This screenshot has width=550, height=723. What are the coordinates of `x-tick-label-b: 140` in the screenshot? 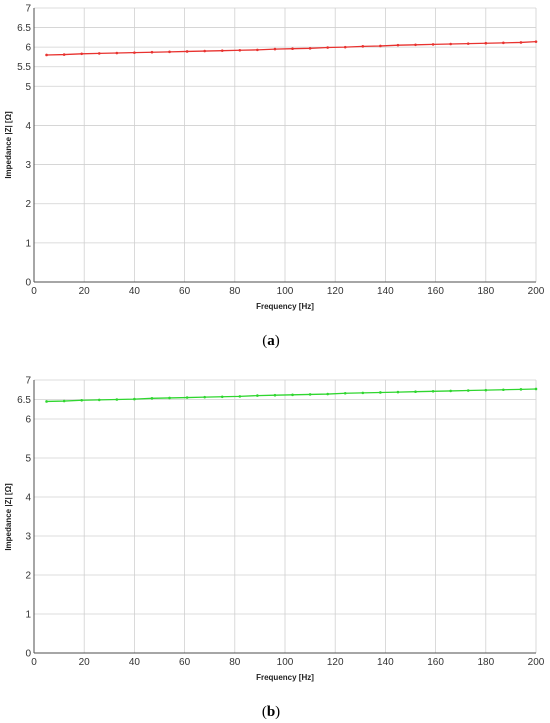 It's located at (385, 662).